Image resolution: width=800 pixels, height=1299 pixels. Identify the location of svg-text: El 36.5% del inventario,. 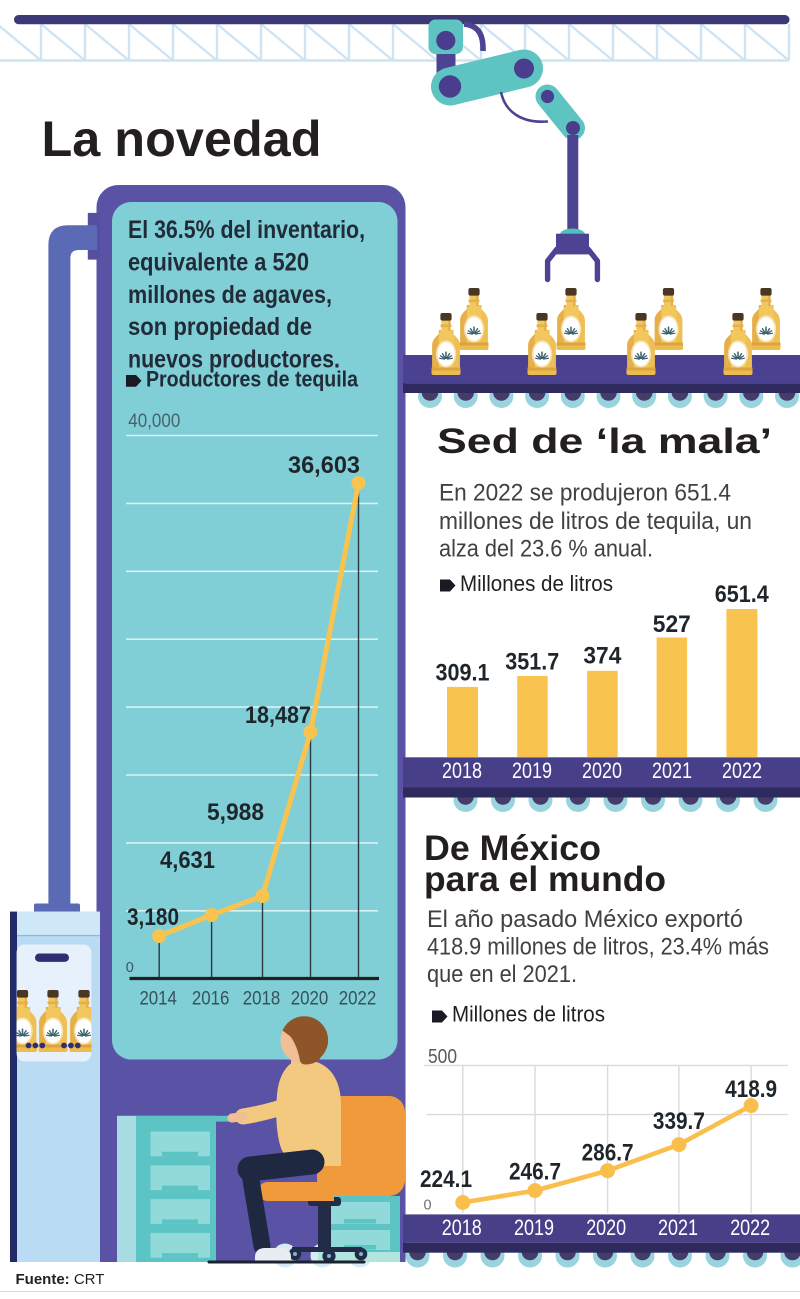
(246, 230).